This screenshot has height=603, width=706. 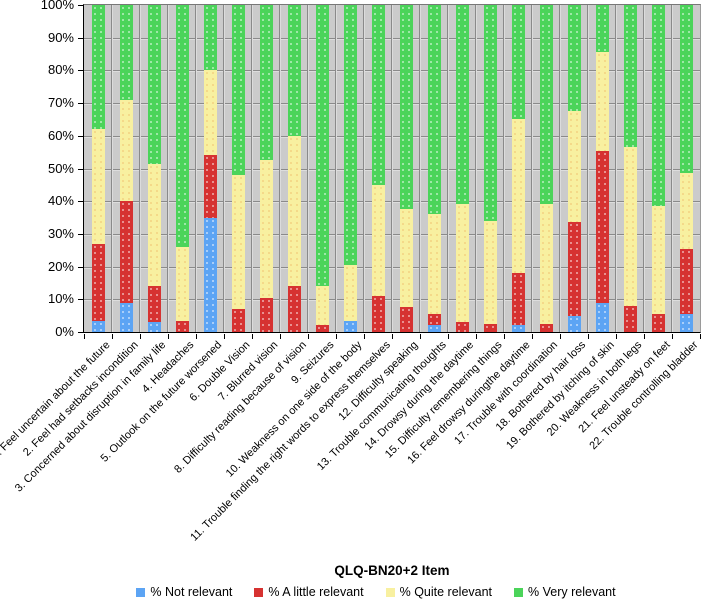 What do you see at coordinates (390, 592) in the screenshot?
I see `legend-swatch--quite-relevant` at bounding box center [390, 592].